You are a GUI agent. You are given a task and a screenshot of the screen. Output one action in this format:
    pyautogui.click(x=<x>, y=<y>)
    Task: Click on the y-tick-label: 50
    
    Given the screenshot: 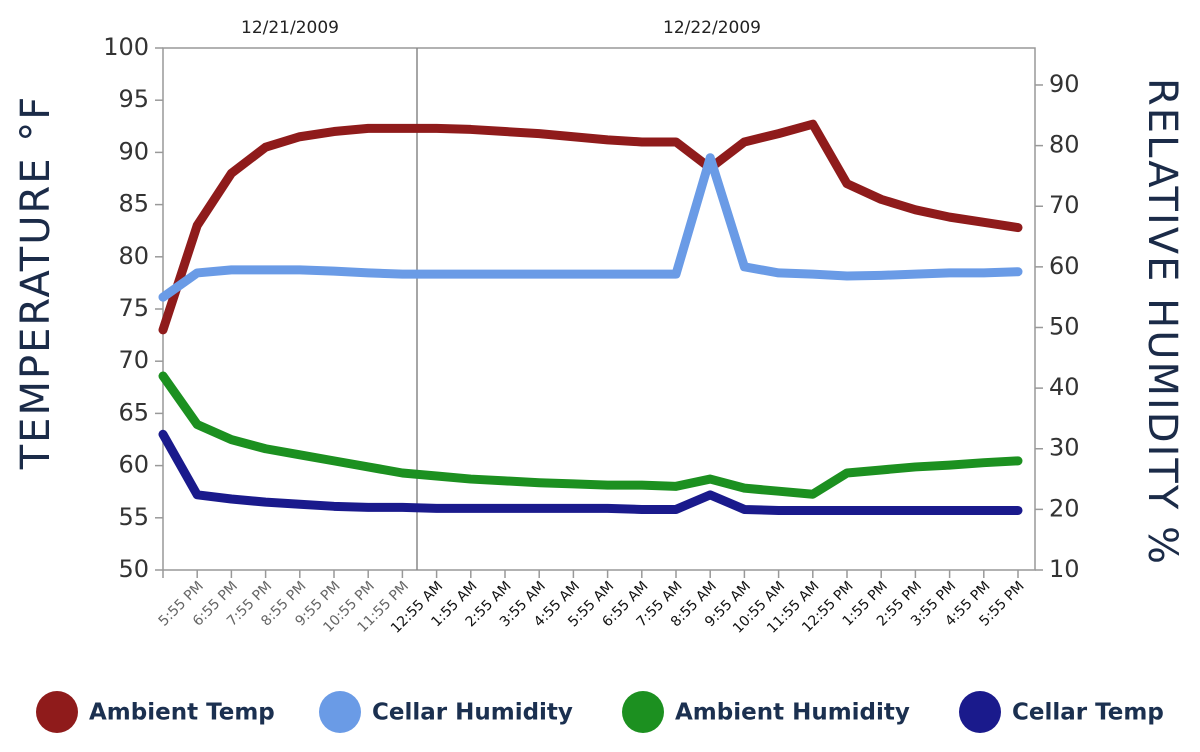 What is the action you would take?
    pyautogui.click(x=133, y=569)
    